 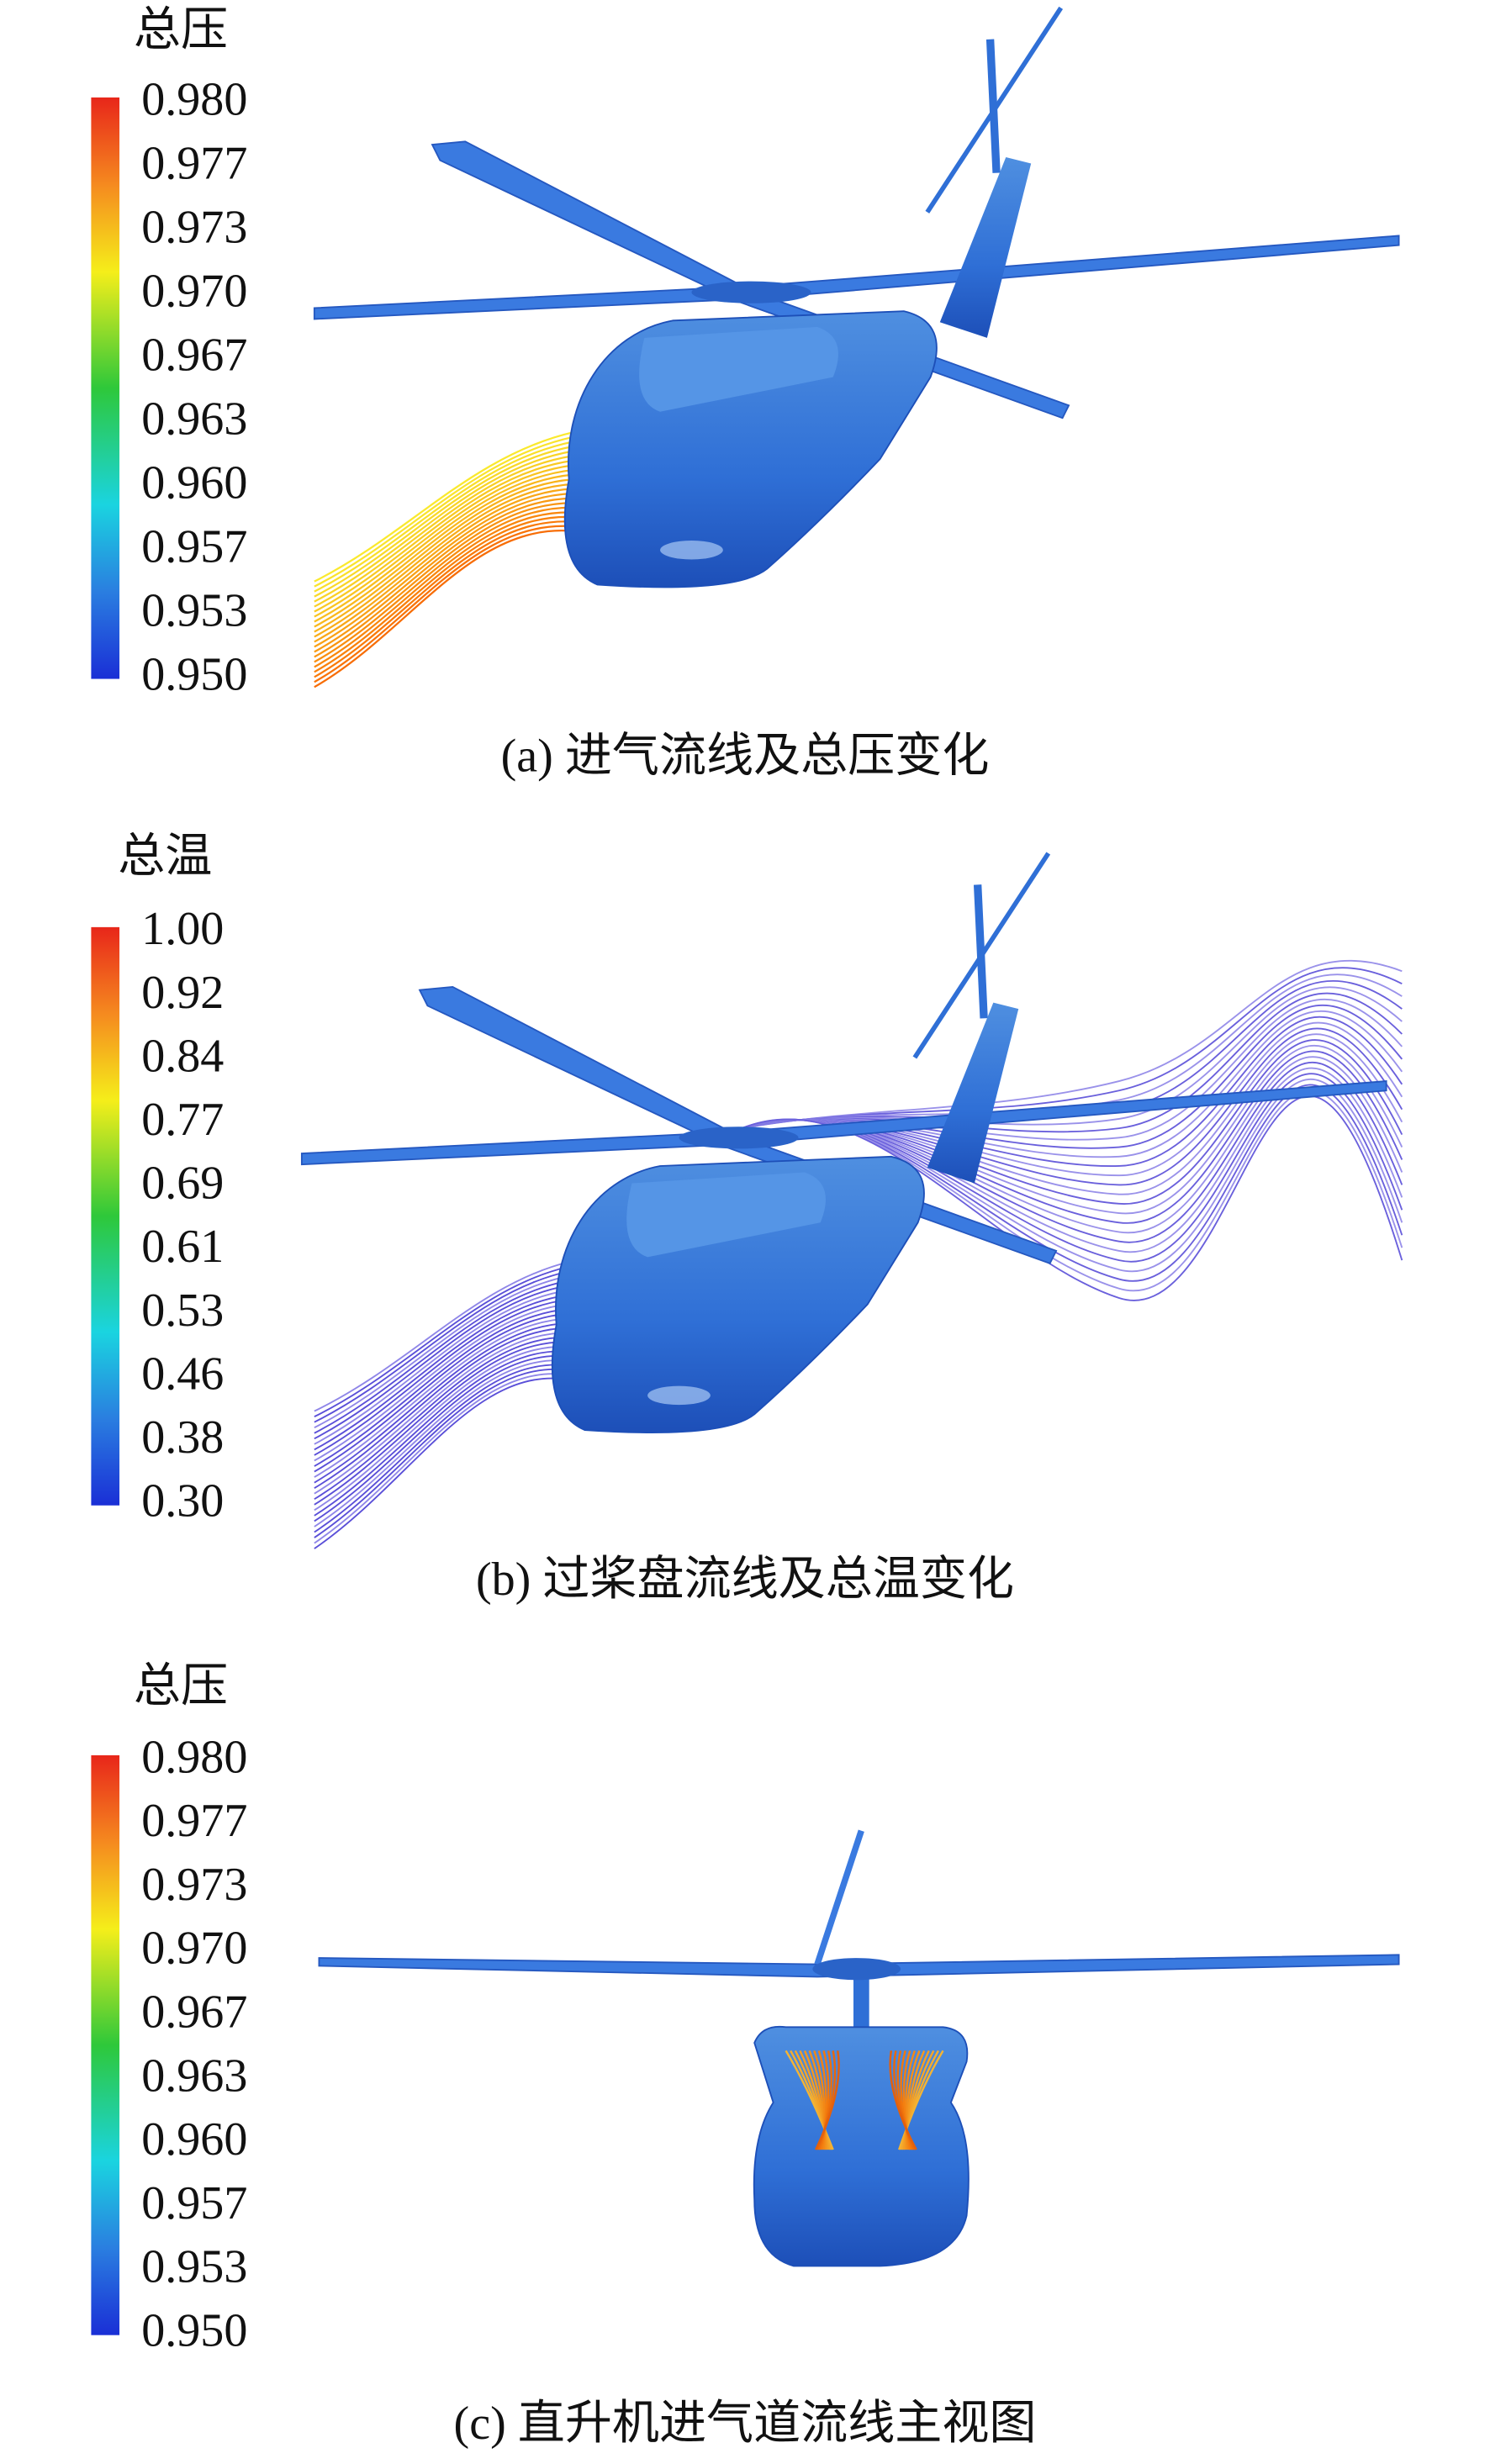 I want to click on legend-label: 0.77, so click(x=182, y=1120).